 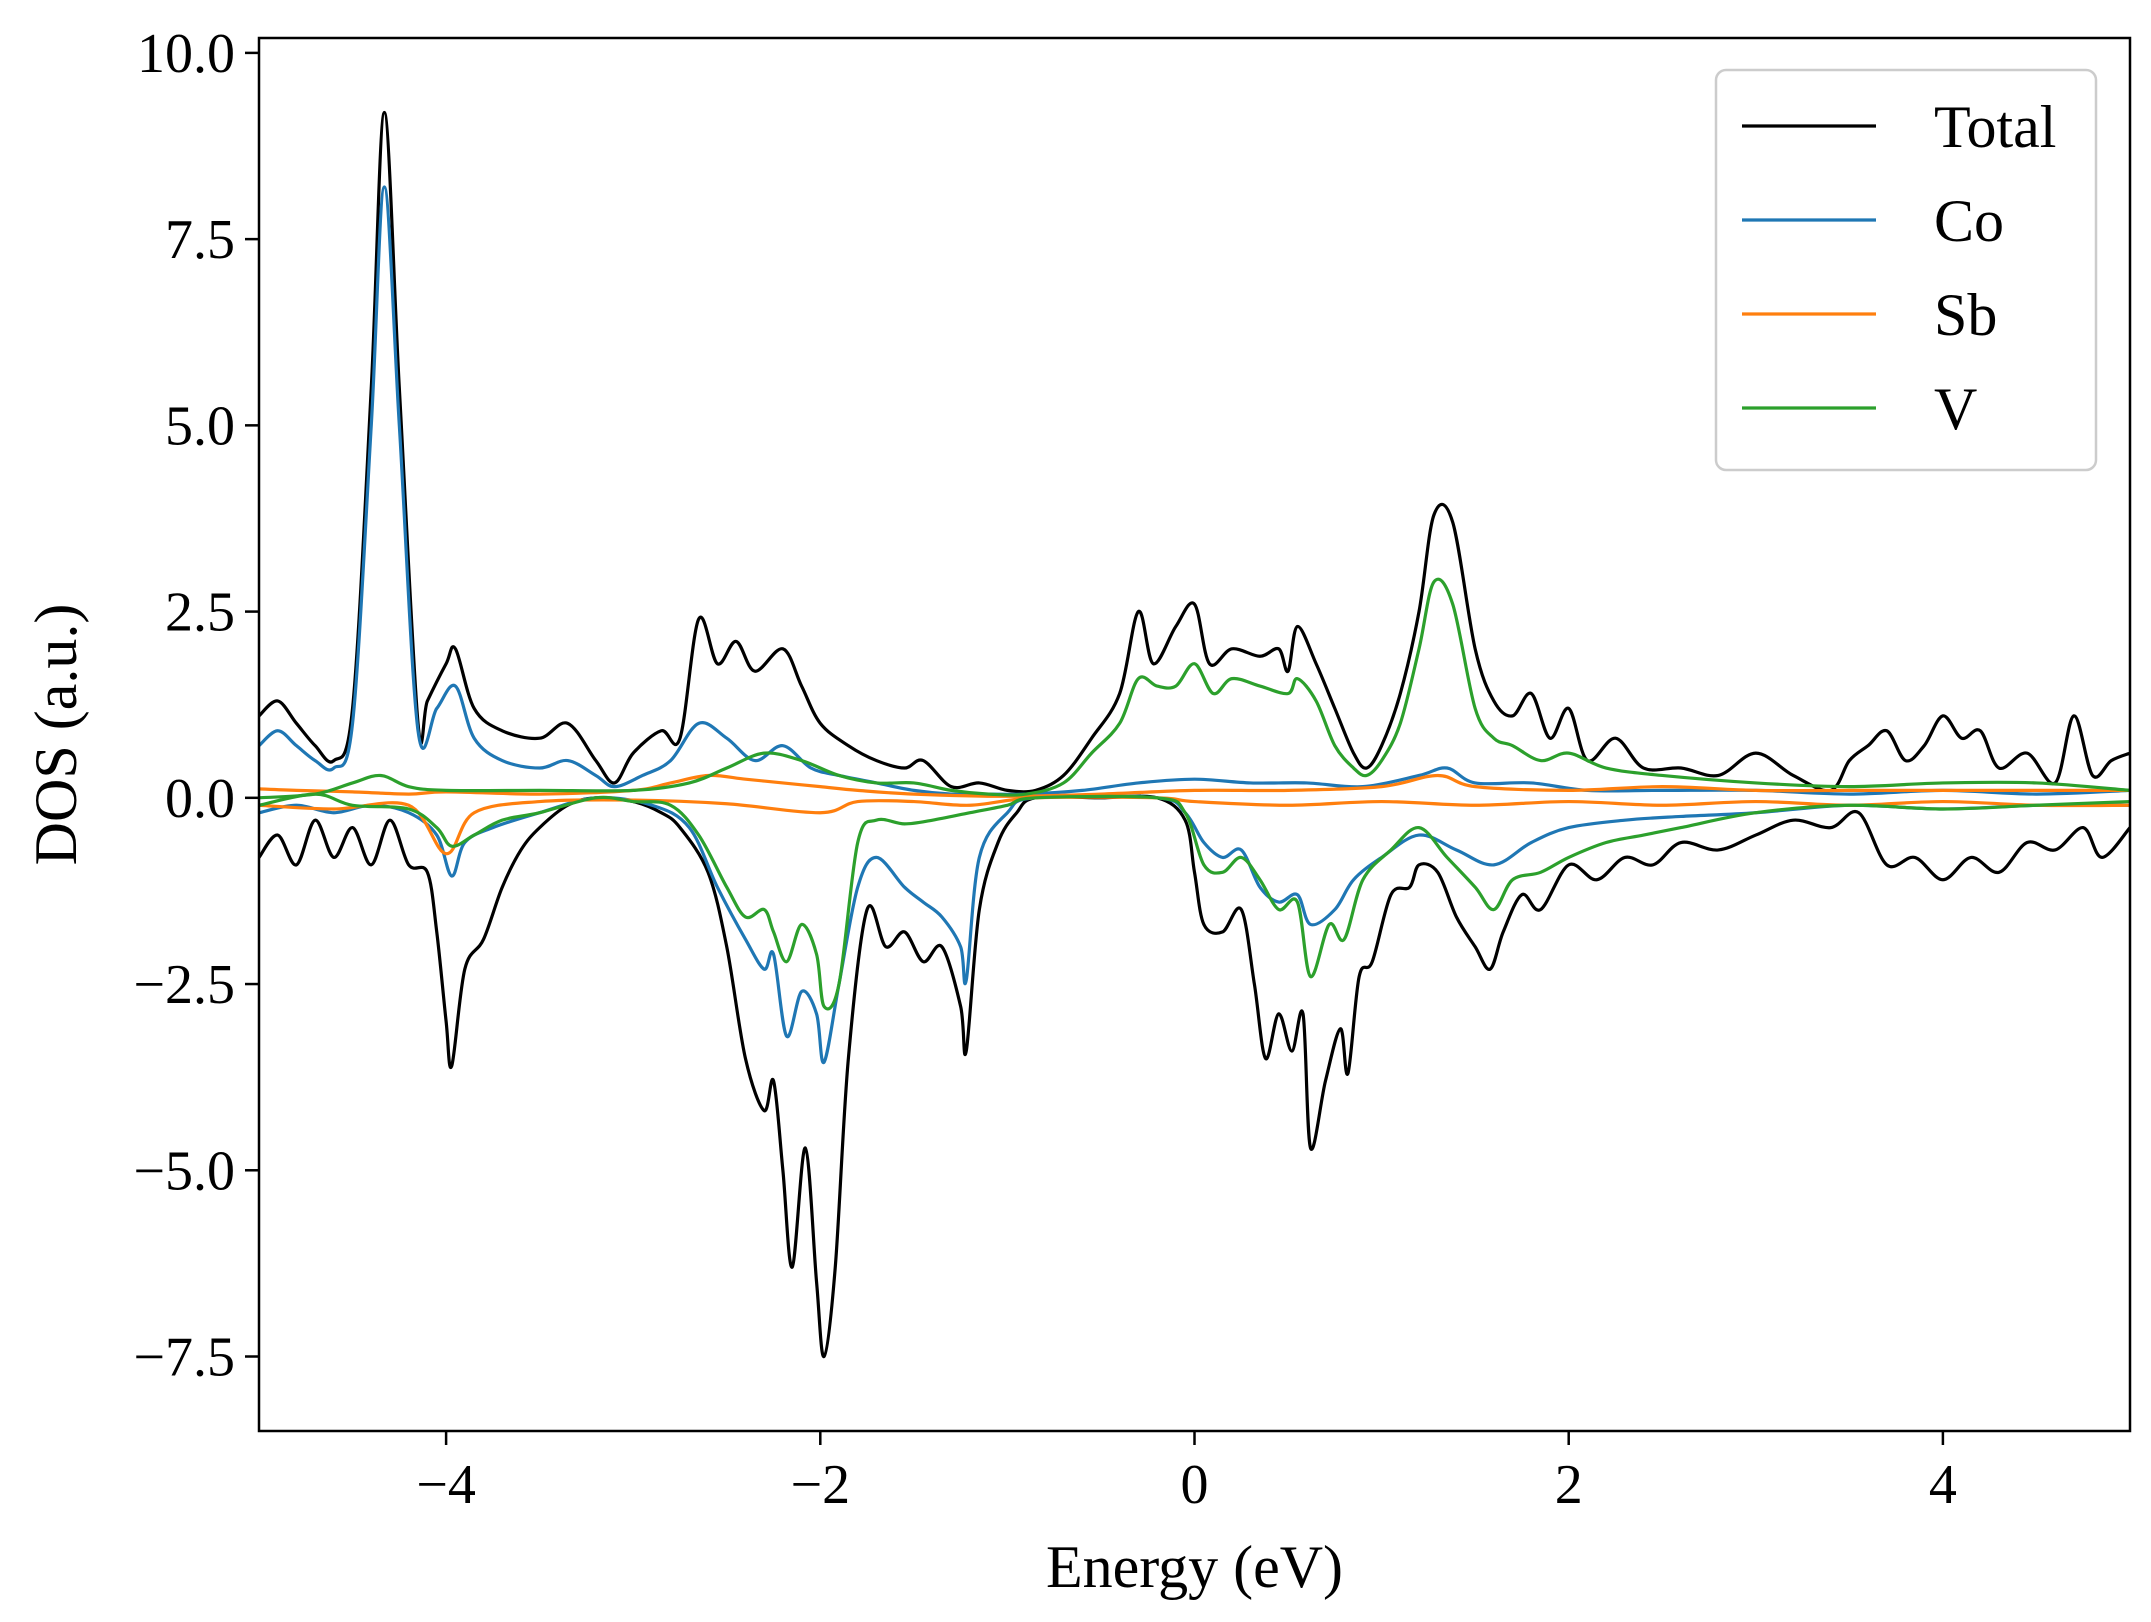 I want to click on legend: Total Co Sb V, so click(x=1906, y=270).